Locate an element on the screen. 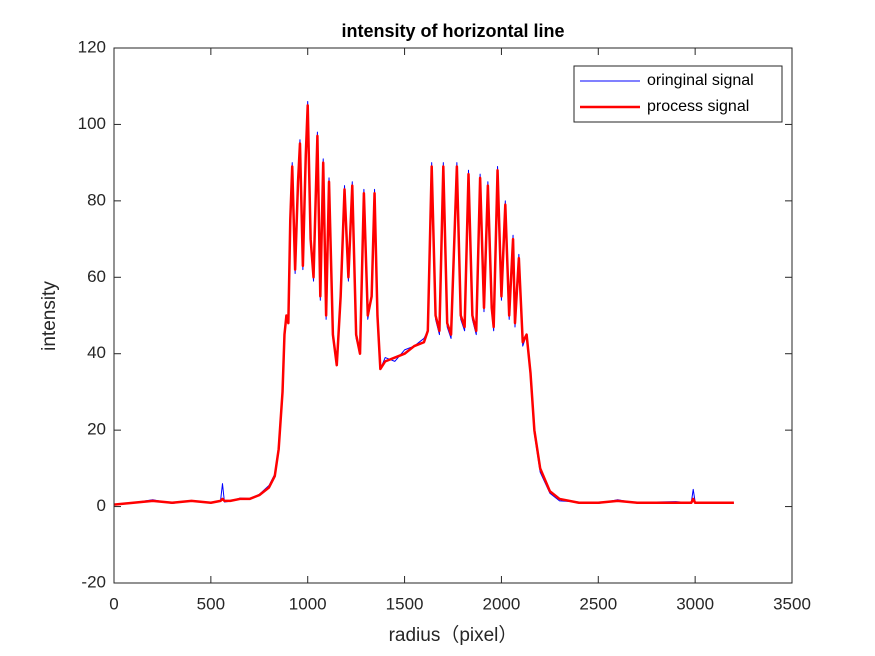  x-tick-label: 1000 is located at coordinates (308, 603).